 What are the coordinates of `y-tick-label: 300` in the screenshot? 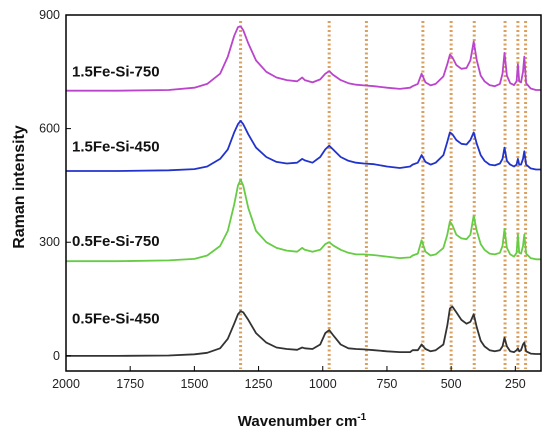 It's located at (49, 242).